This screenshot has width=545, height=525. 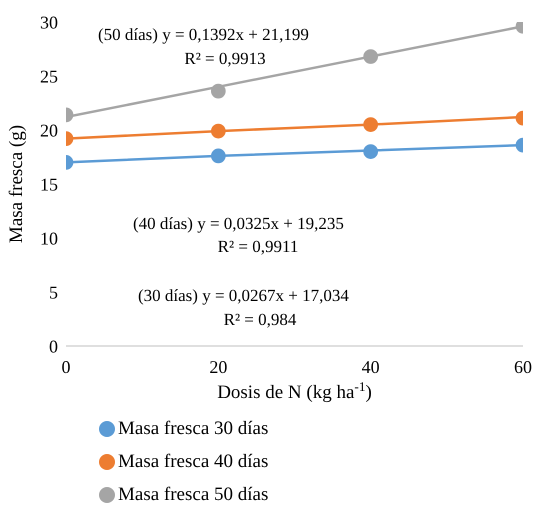 I want to click on y-tick-label: 10, so click(x=49, y=238).